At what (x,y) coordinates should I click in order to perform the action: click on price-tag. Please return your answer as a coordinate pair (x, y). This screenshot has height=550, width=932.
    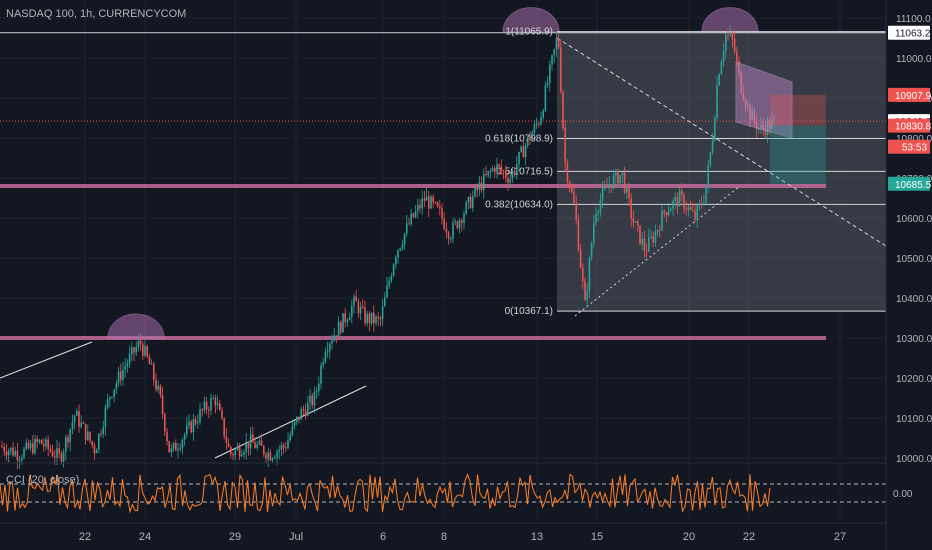
    Looking at the image, I should click on (909, 125).